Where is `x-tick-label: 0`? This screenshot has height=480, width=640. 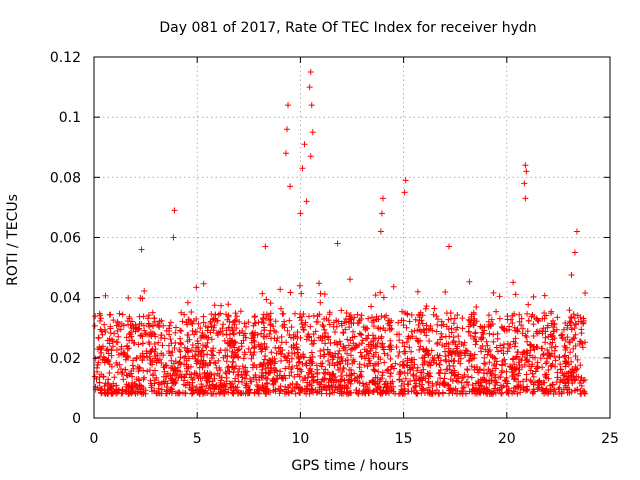 x-tick-label: 0 is located at coordinates (94, 439).